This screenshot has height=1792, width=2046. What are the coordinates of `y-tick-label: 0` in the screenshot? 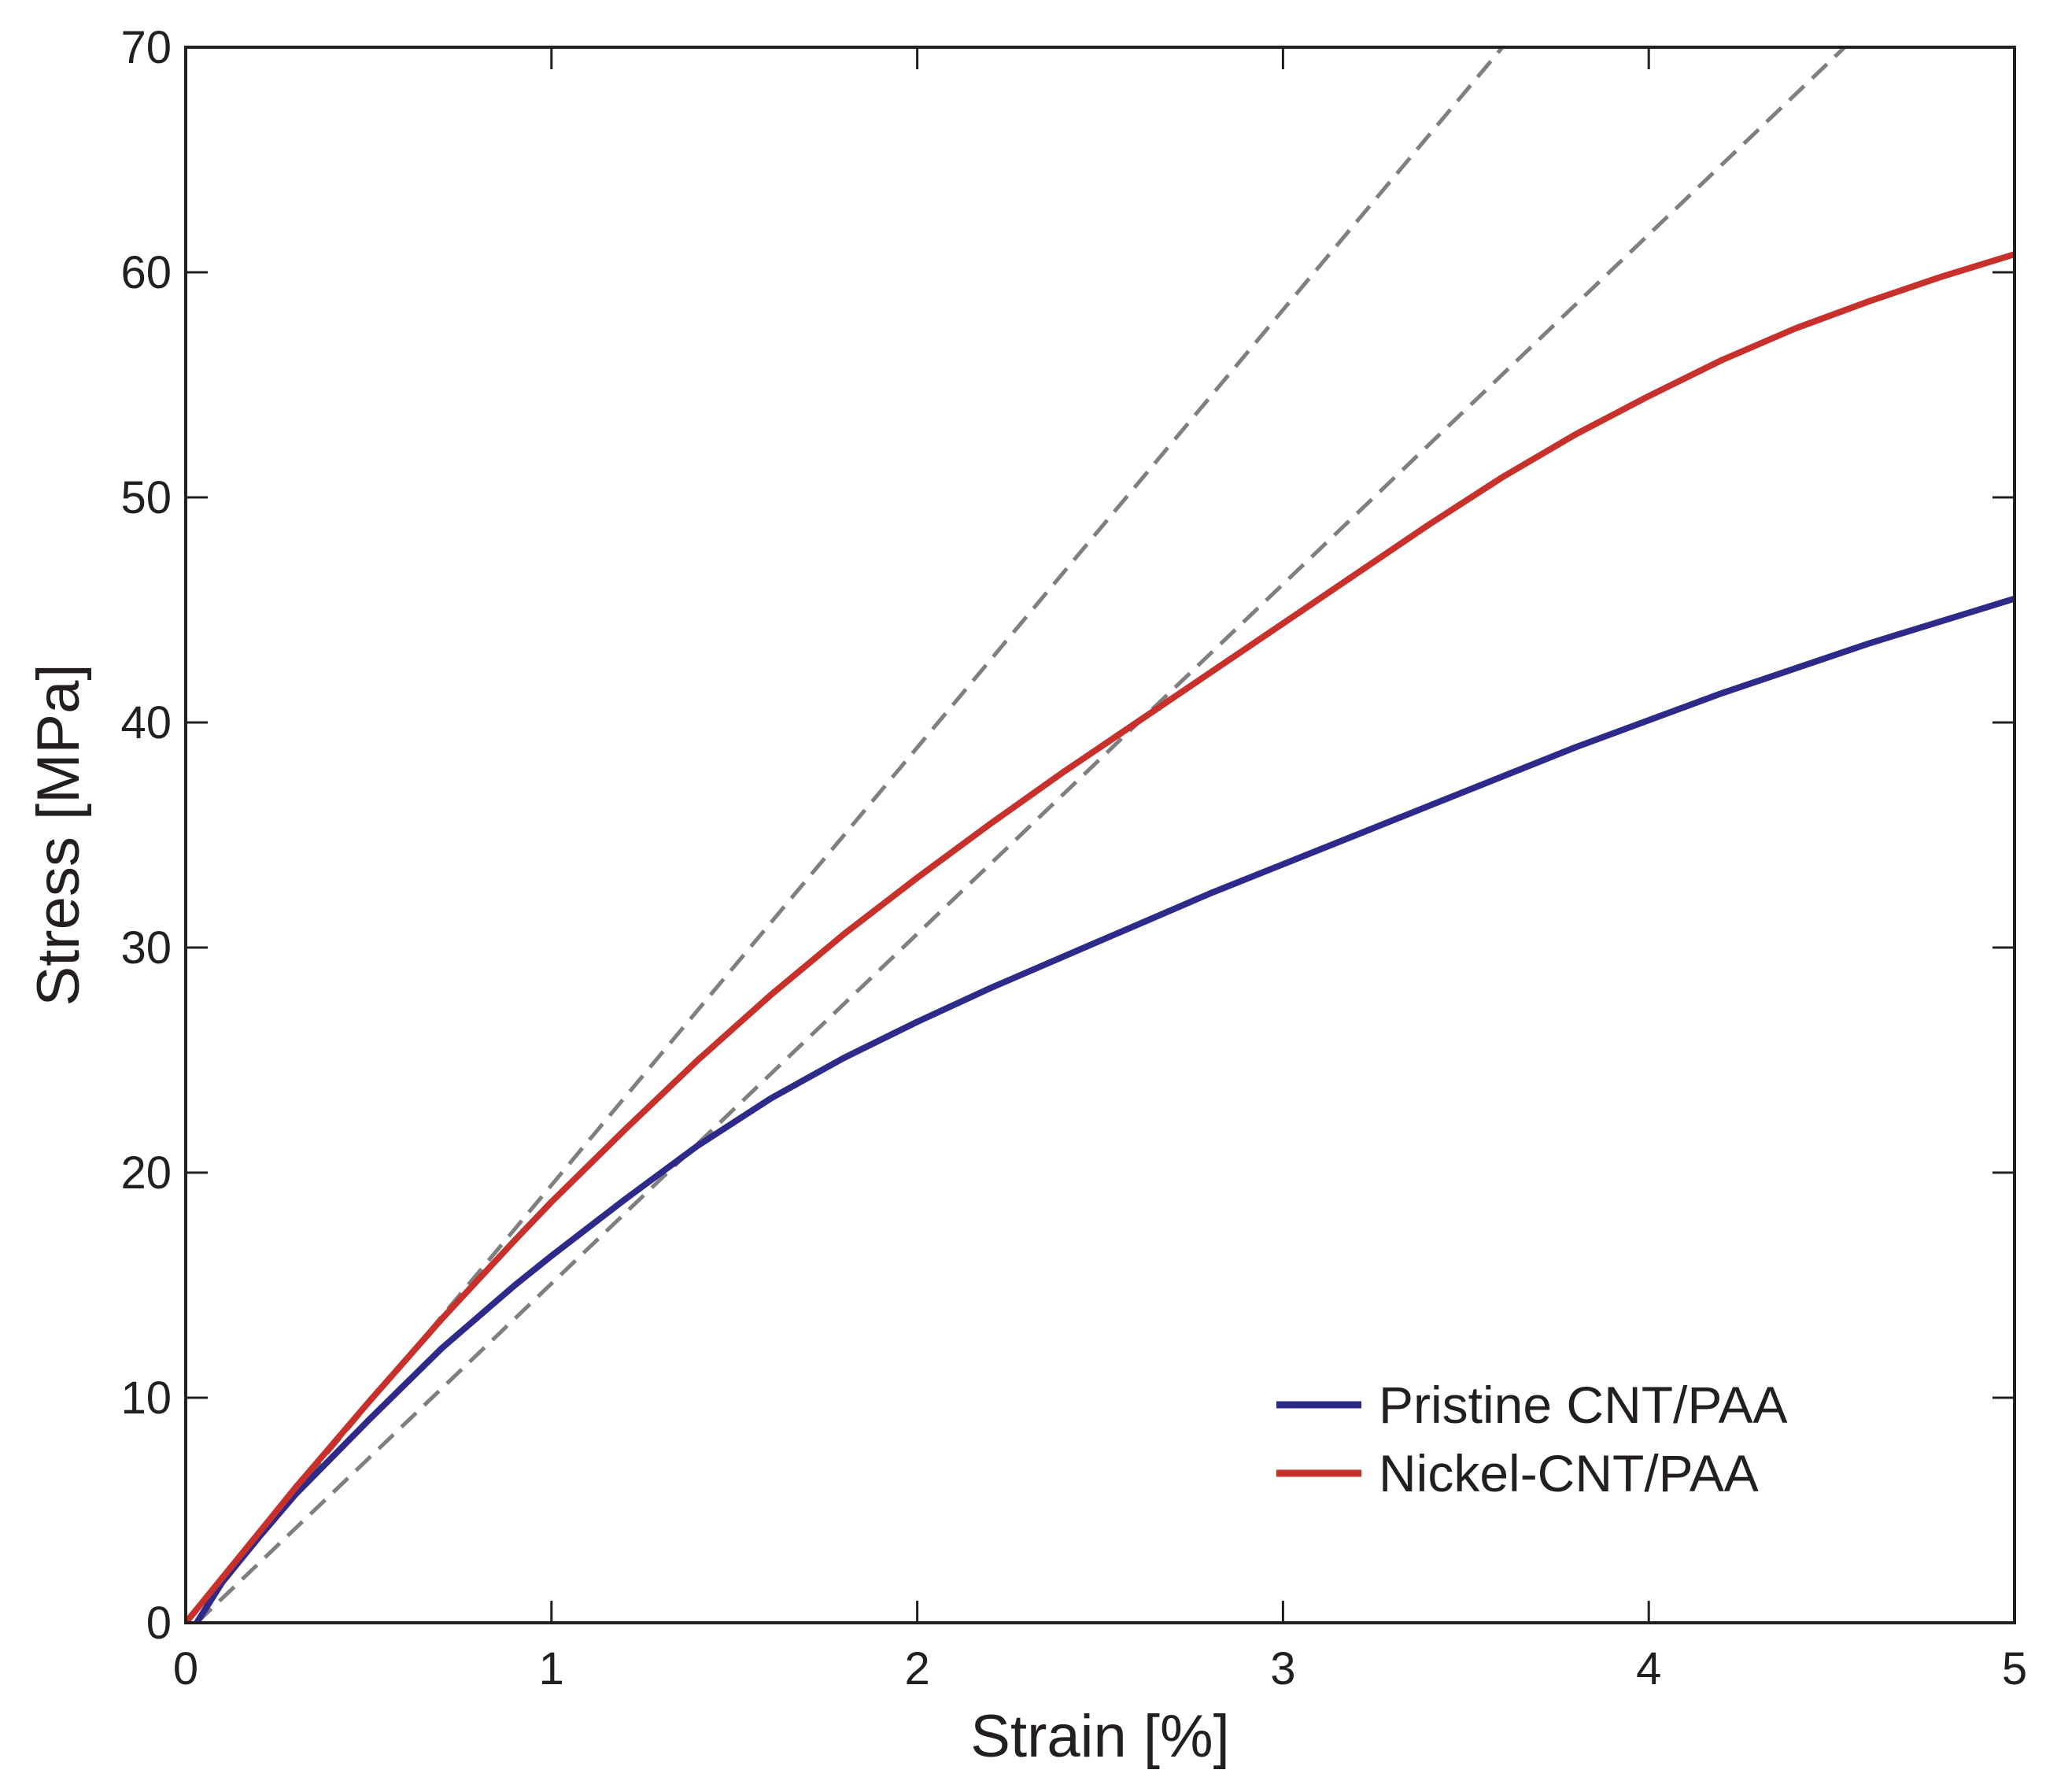 It's located at (159, 1624).